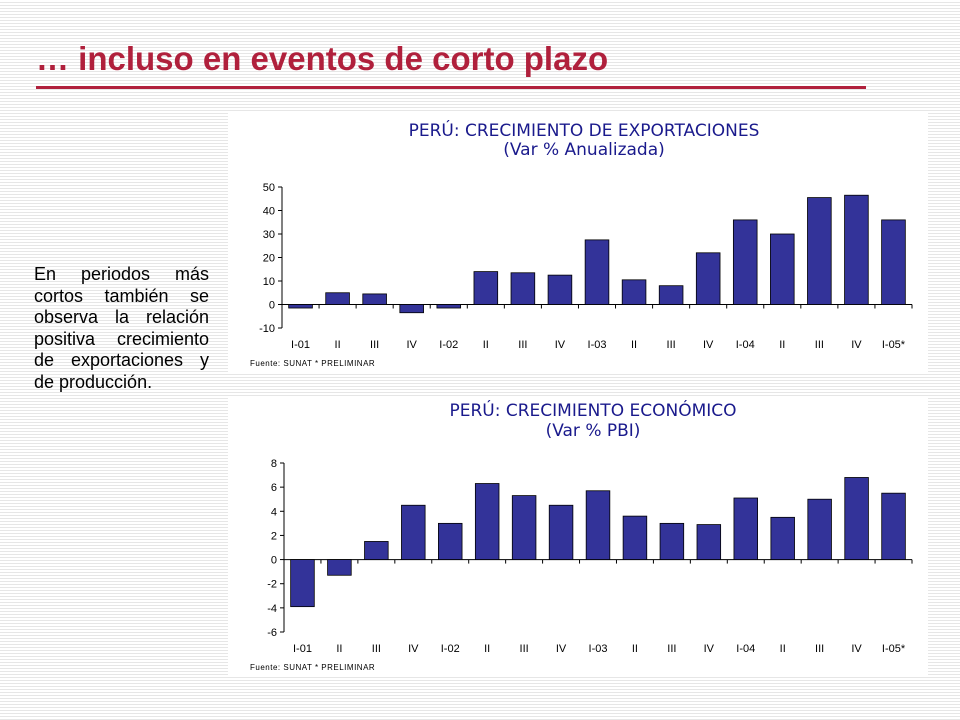  What do you see at coordinates (267, 329) in the screenshot?
I see `y-tick-label: -10` at bounding box center [267, 329].